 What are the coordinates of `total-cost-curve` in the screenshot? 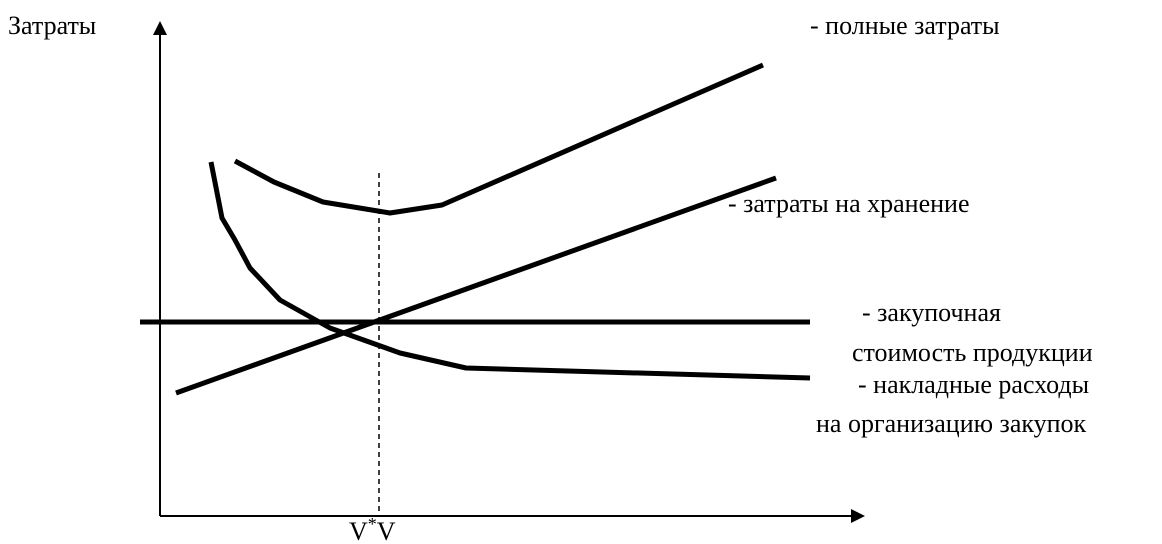 It's located at (498, 139).